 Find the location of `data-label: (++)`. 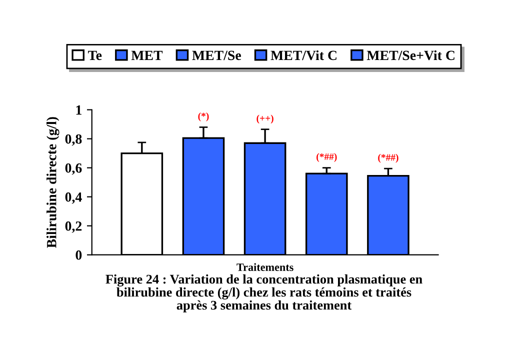

data-label: (++) is located at coordinates (265, 119).